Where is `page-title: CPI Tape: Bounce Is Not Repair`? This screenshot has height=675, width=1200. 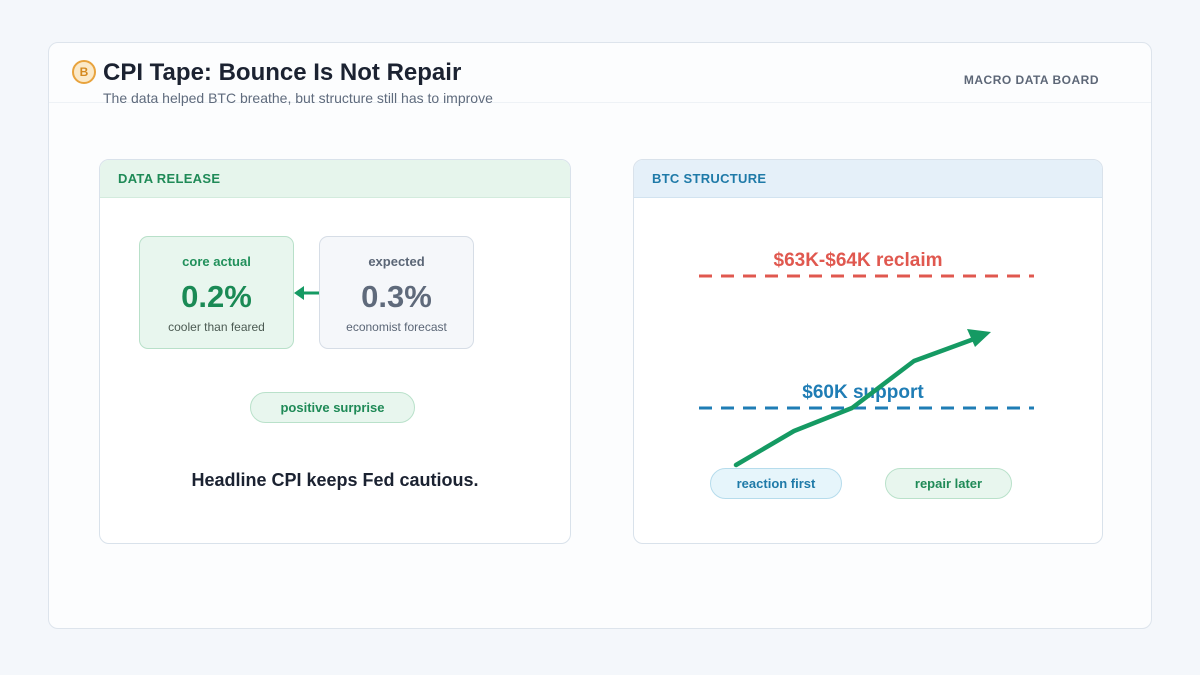
page-title: CPI Tape: Bounce Is Not Repair is located at coordinates (282, 72).